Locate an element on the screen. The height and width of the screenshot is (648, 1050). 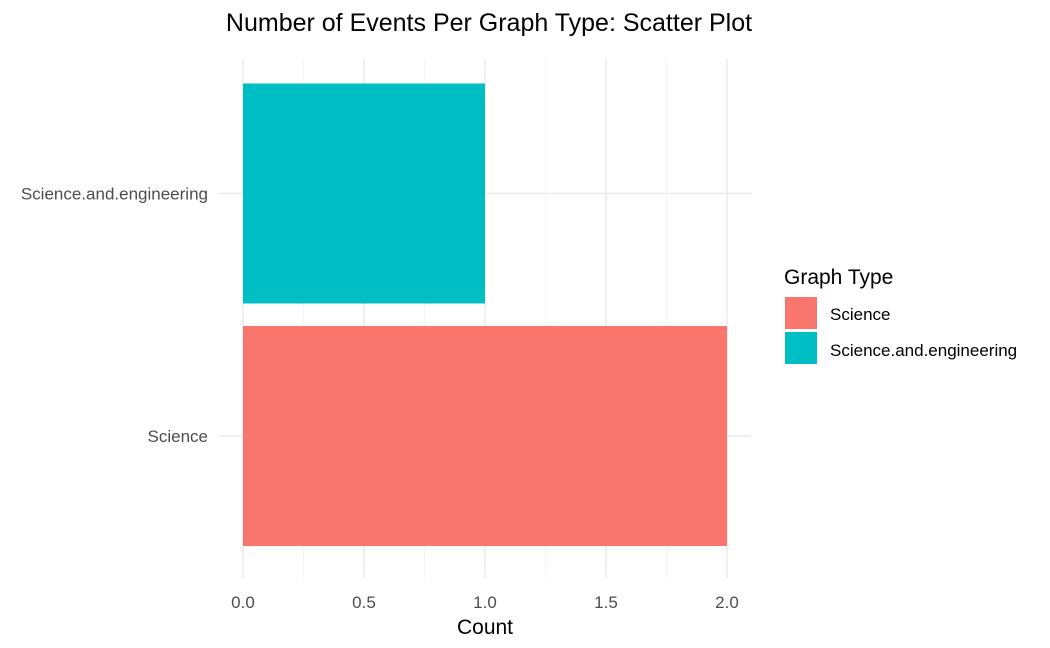
x-ticks: 0.0 0.5 1.0 1.5 2.0 is located at coordinates (485, 602).